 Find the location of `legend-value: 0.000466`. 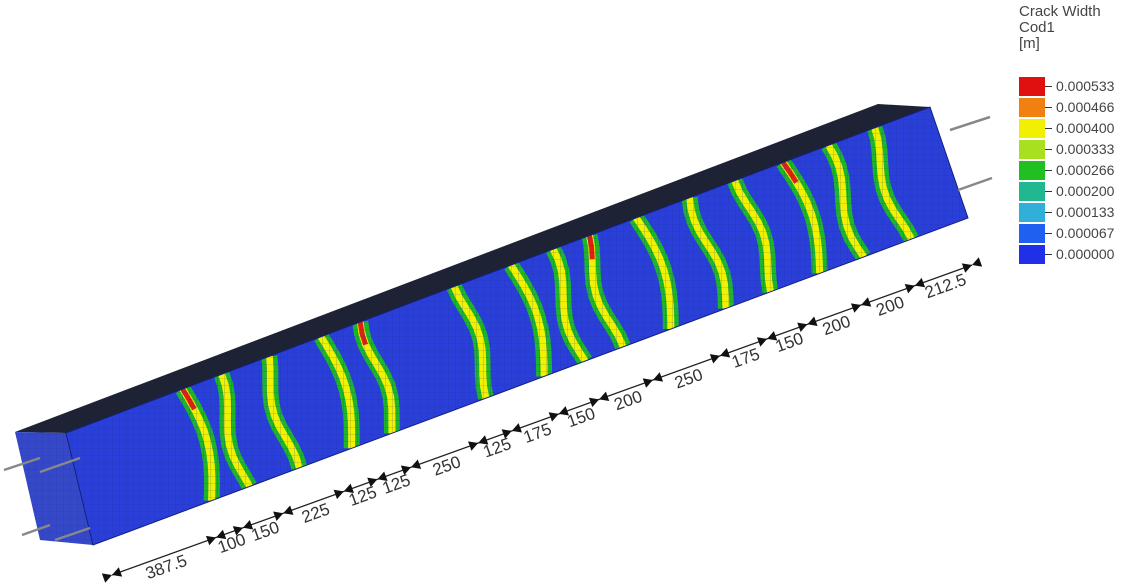

legend-value: 0.000466 is located at coordinates (1085, 107).